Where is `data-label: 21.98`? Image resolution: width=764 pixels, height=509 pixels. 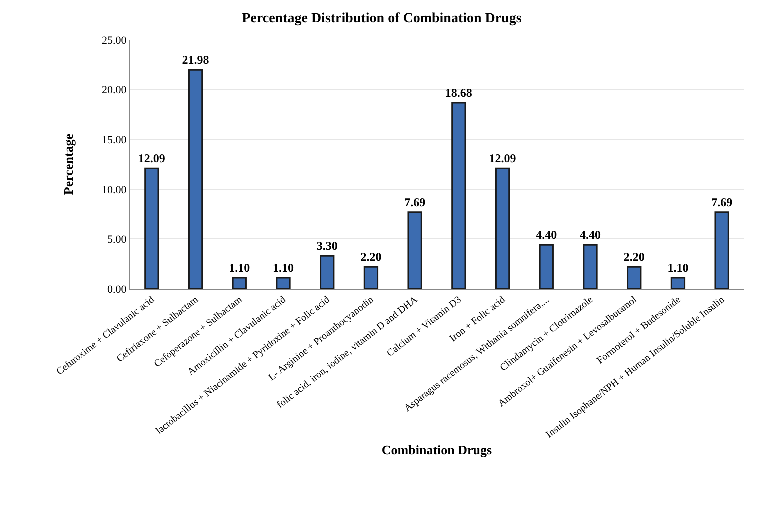 data-label: 21.98 is located at coordinates (196, 60).